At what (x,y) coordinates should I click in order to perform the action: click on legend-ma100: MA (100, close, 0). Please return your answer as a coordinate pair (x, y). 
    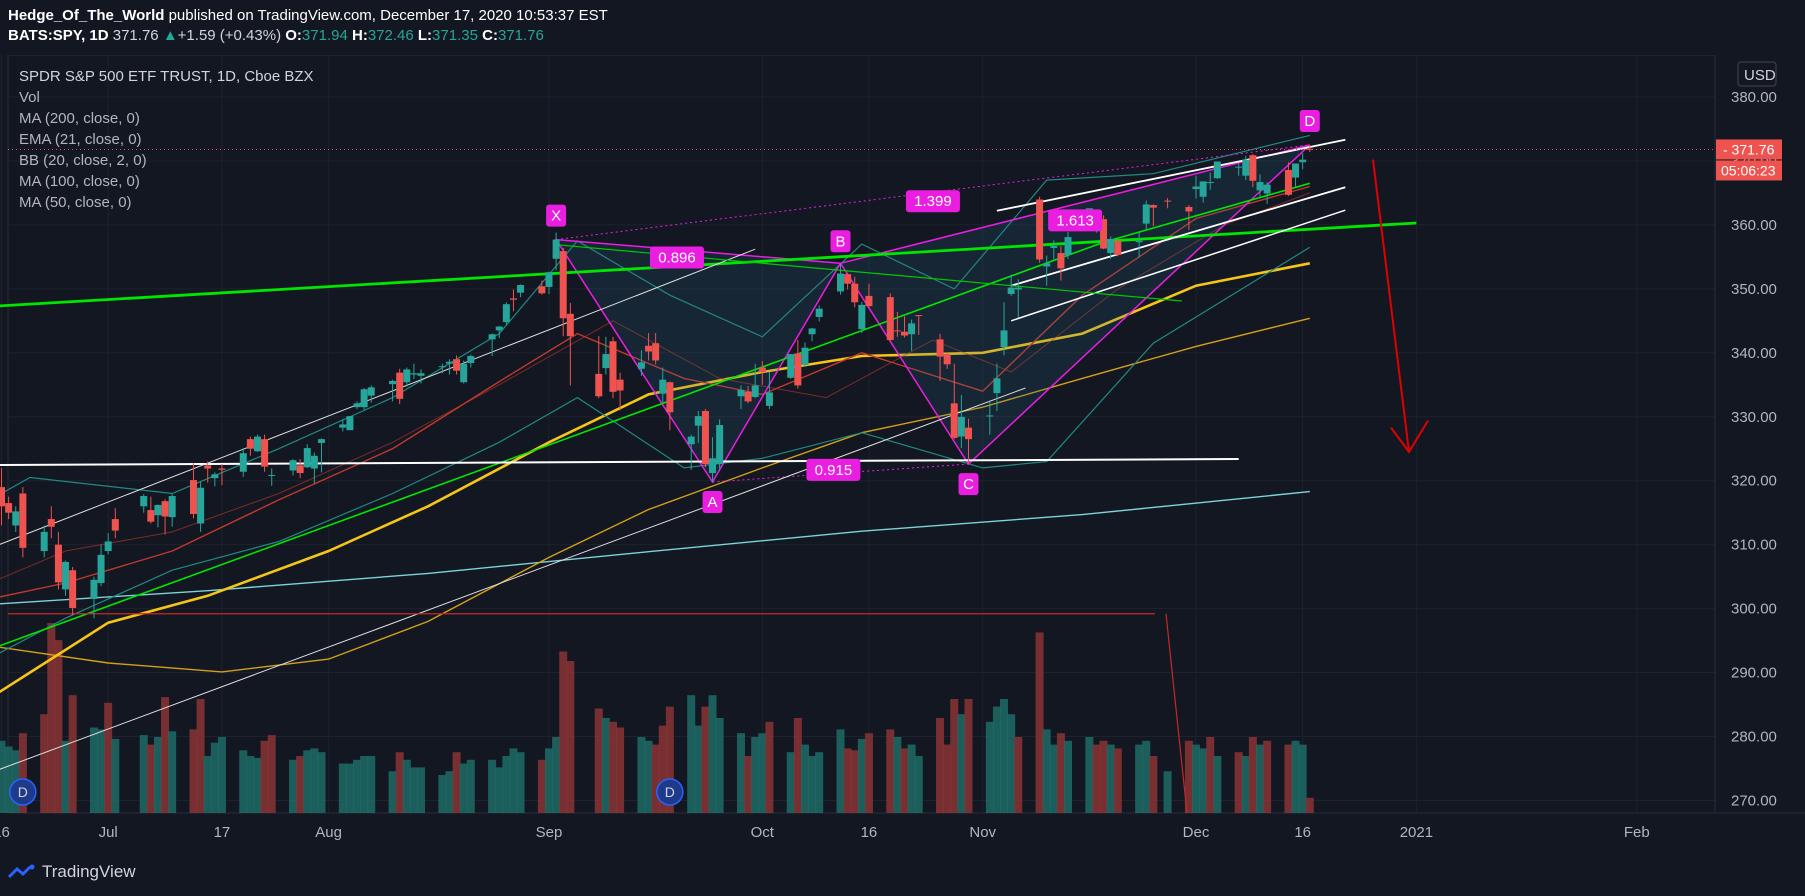
    Looking at the image, I should click on (79, 181).